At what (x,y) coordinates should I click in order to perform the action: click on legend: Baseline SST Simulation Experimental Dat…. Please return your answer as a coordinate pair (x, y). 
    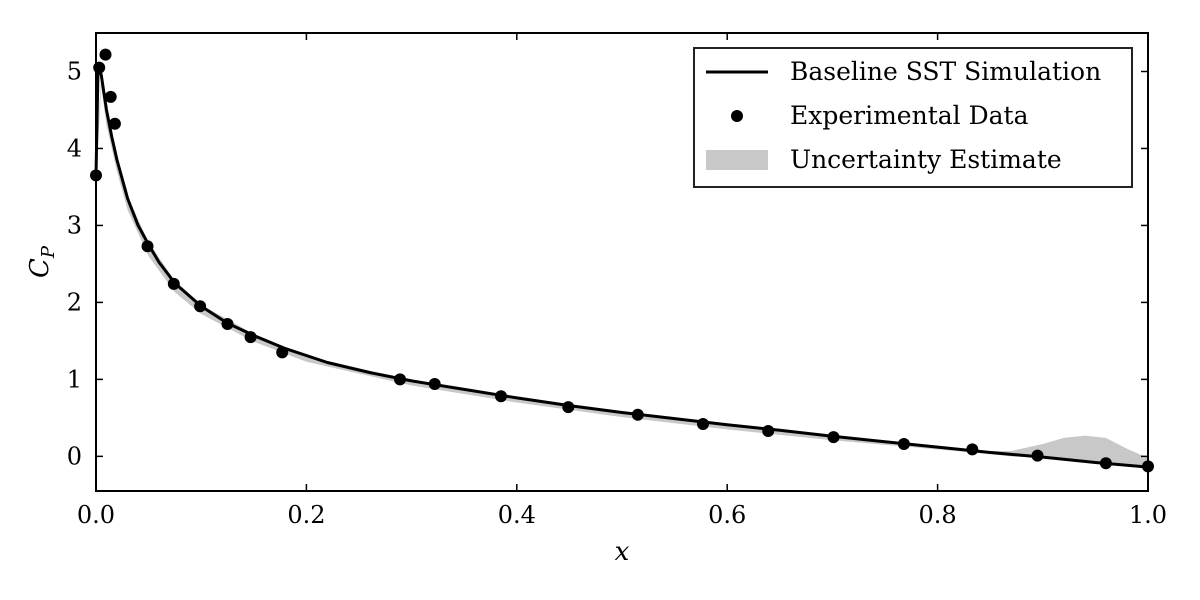
    Looking at the image, I should click on (913, 117).